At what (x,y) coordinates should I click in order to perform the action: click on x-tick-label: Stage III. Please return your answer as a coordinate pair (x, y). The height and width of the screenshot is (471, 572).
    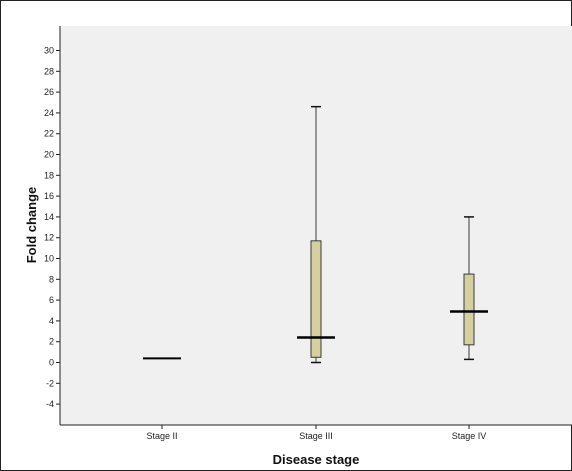
    Looking at the image, I should click on (316, 436).